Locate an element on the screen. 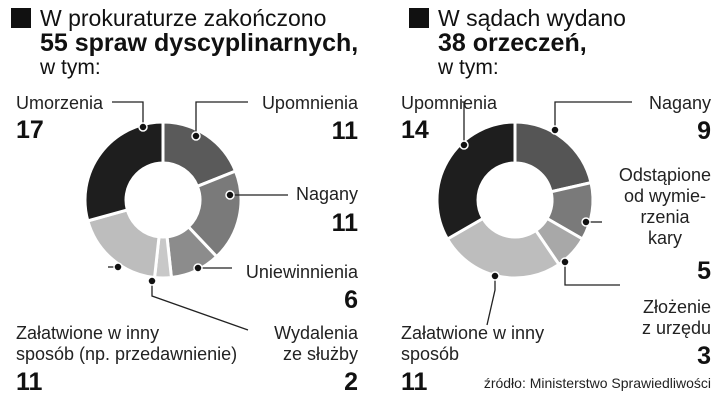 The height and width of the screenshot is (400, 720). right-leader-upomnienia is located at coordinates (463, 123).